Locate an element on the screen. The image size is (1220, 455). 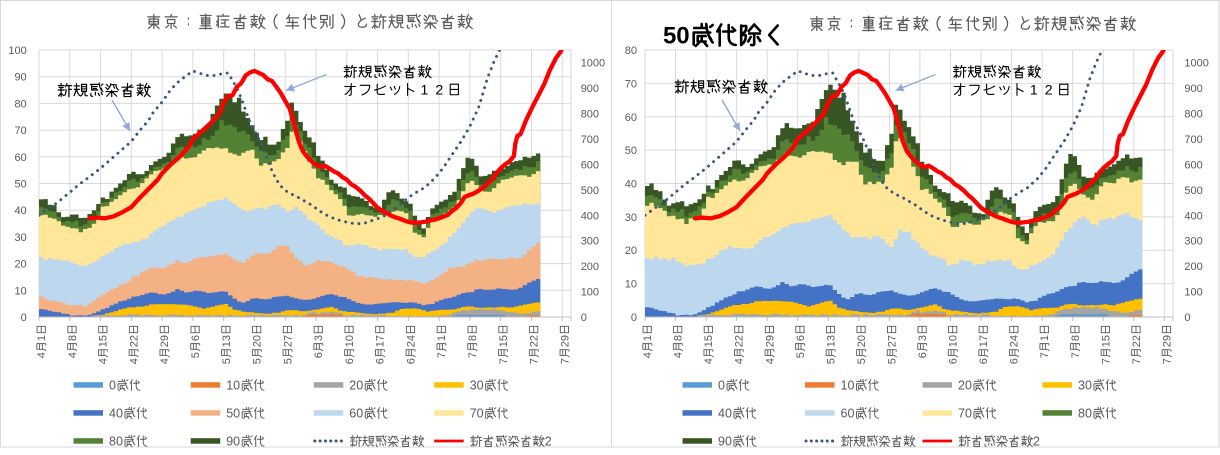
svg-text: 10 is located at coordinates (631, 285).